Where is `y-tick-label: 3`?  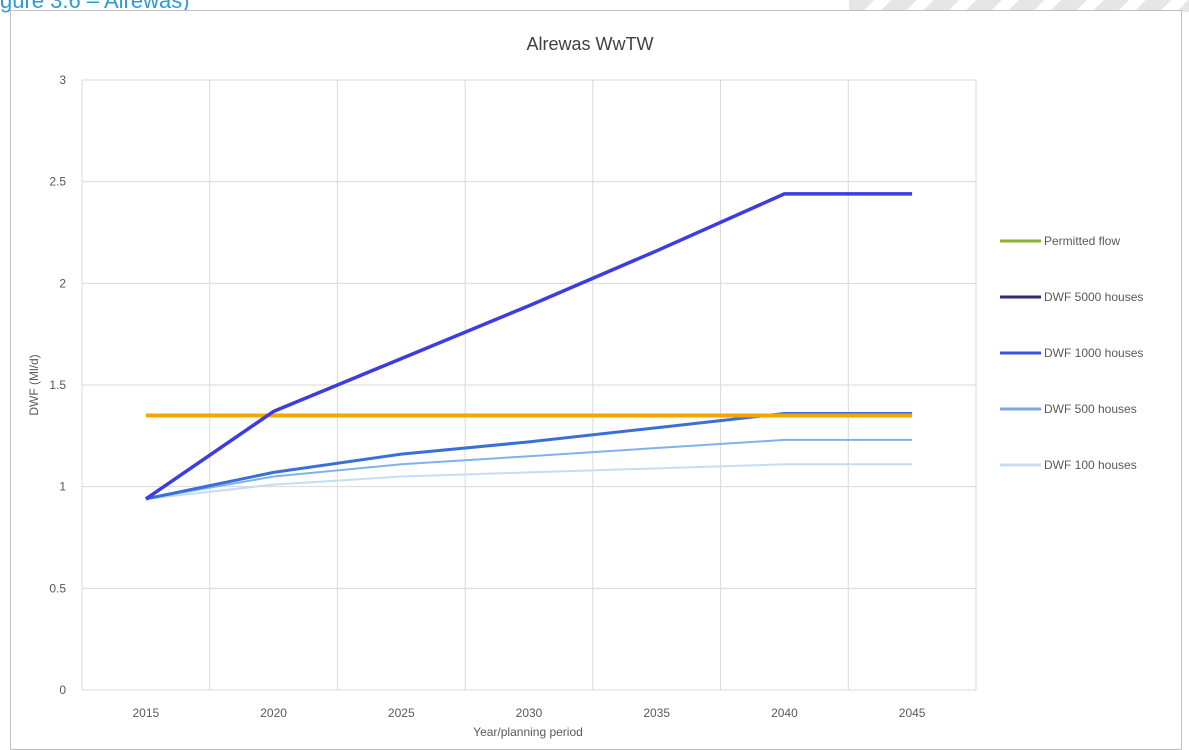 y-tick-label: 3 is located at coordinates (62, 80).